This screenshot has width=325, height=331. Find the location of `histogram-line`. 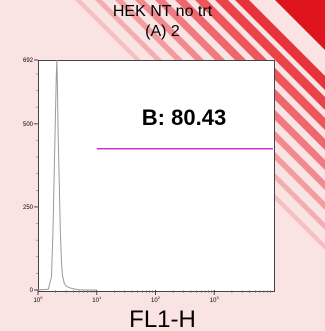

histogram-line is located at coordinates (67, 175).